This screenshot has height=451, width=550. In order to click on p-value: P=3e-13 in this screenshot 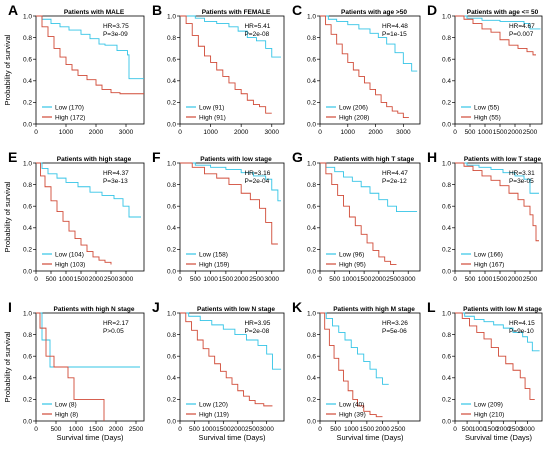, I will do `click(115, 181)`.